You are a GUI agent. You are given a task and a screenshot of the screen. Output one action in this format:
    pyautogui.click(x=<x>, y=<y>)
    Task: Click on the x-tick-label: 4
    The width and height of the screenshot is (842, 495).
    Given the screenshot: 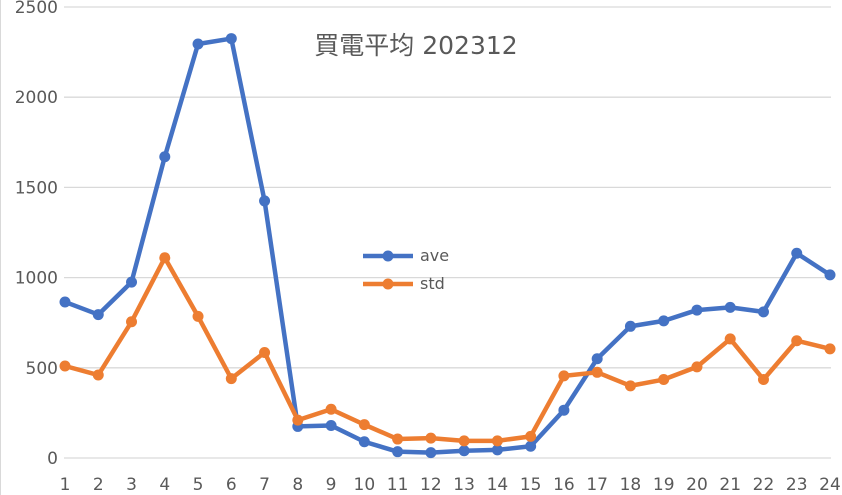 What is the action you would take?
    pyautogui.click(x=164, y=485)
    